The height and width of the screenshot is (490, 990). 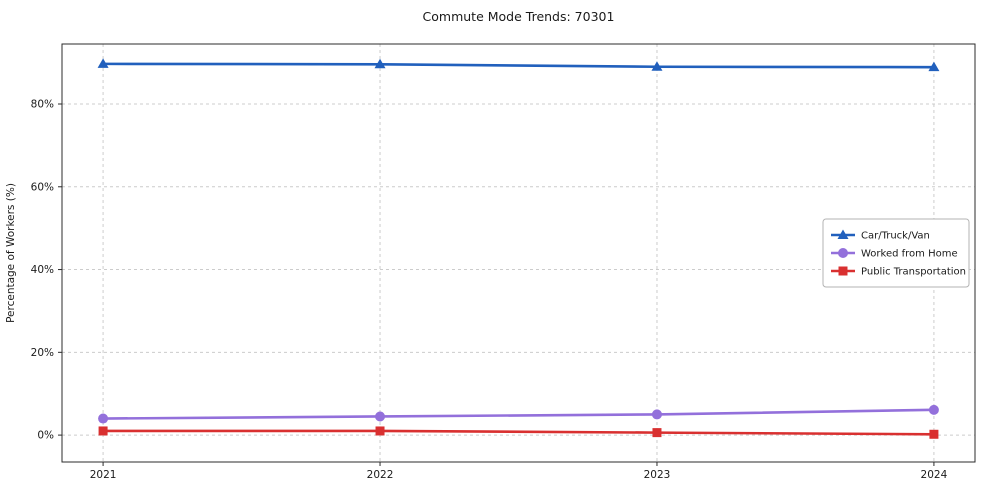 I want to click on x-tick-label: 2023, so click(x=657, y=475).